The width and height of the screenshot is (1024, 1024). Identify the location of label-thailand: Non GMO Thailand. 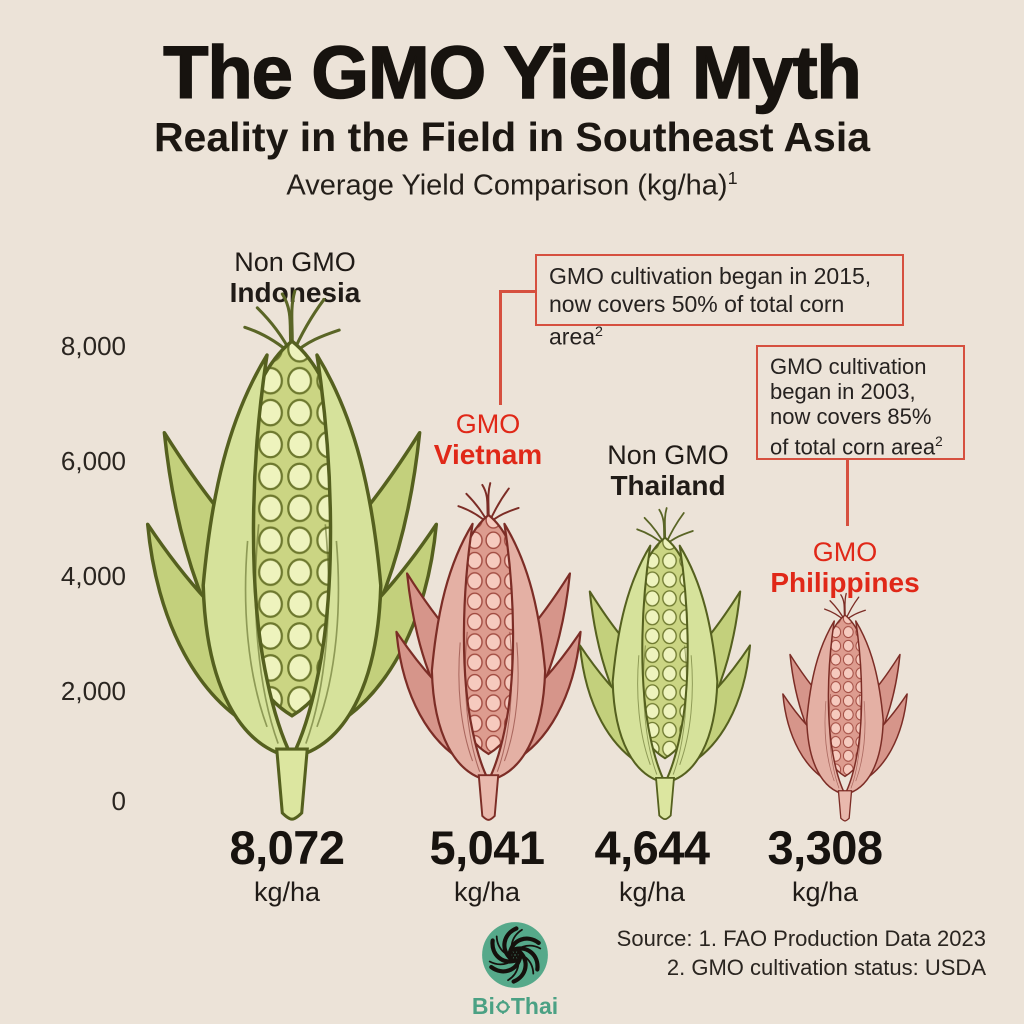
(668, 471).